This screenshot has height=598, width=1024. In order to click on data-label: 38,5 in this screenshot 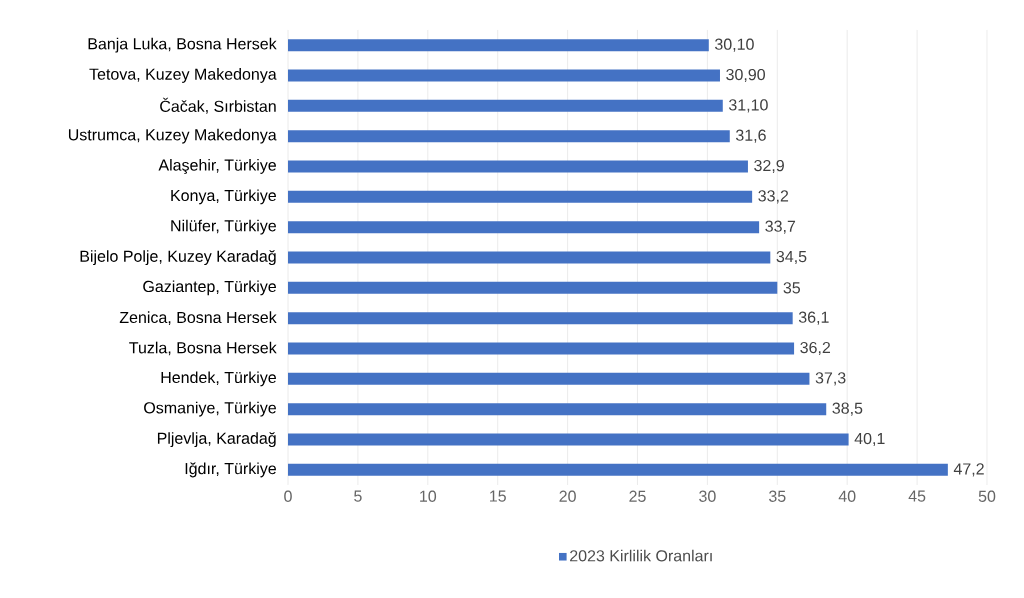, I will do `click(847, 409)`.